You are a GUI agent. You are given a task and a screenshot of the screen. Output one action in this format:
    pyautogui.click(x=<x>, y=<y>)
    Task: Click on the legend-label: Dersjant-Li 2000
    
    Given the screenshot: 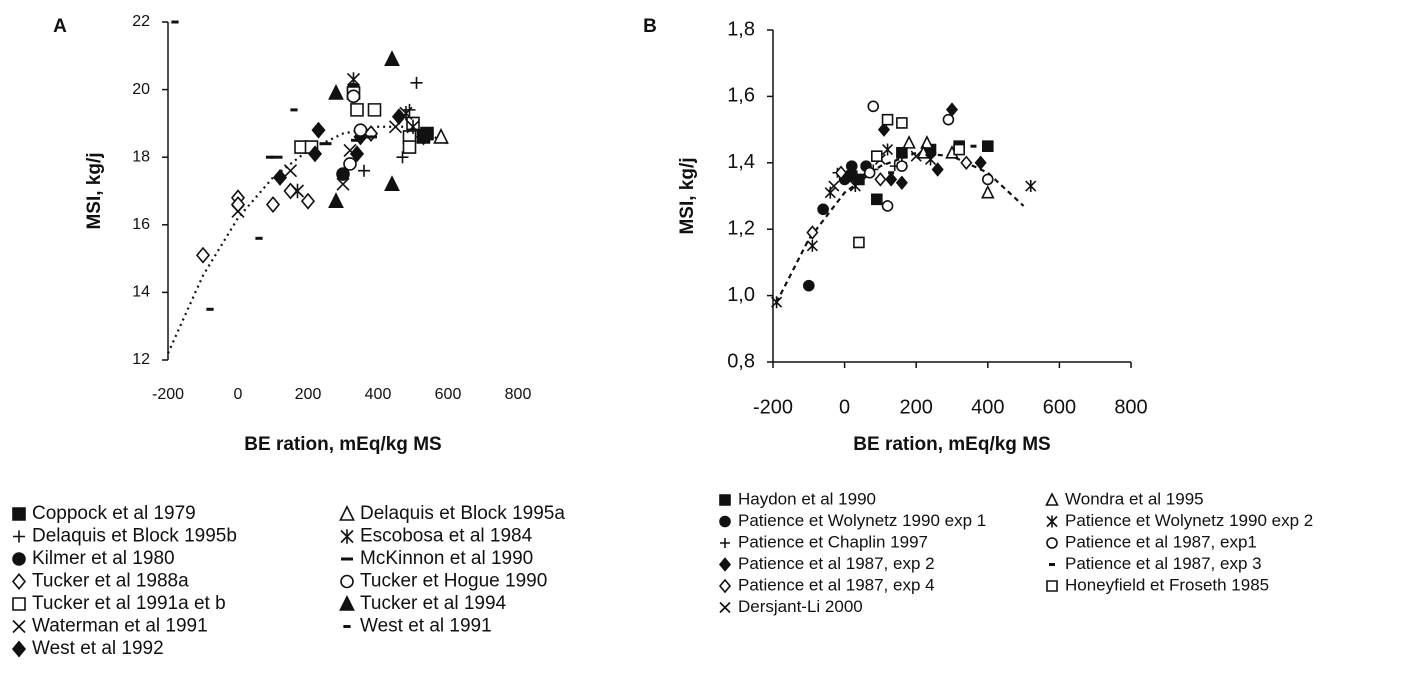 What is the action you would take?
    pyautogui.click(x=800, y=606)
    